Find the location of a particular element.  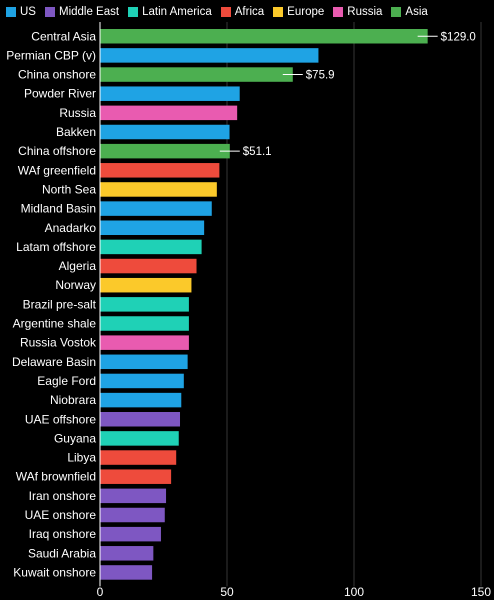

category-label: Russia Vostok is located at coordinates (58, 343).